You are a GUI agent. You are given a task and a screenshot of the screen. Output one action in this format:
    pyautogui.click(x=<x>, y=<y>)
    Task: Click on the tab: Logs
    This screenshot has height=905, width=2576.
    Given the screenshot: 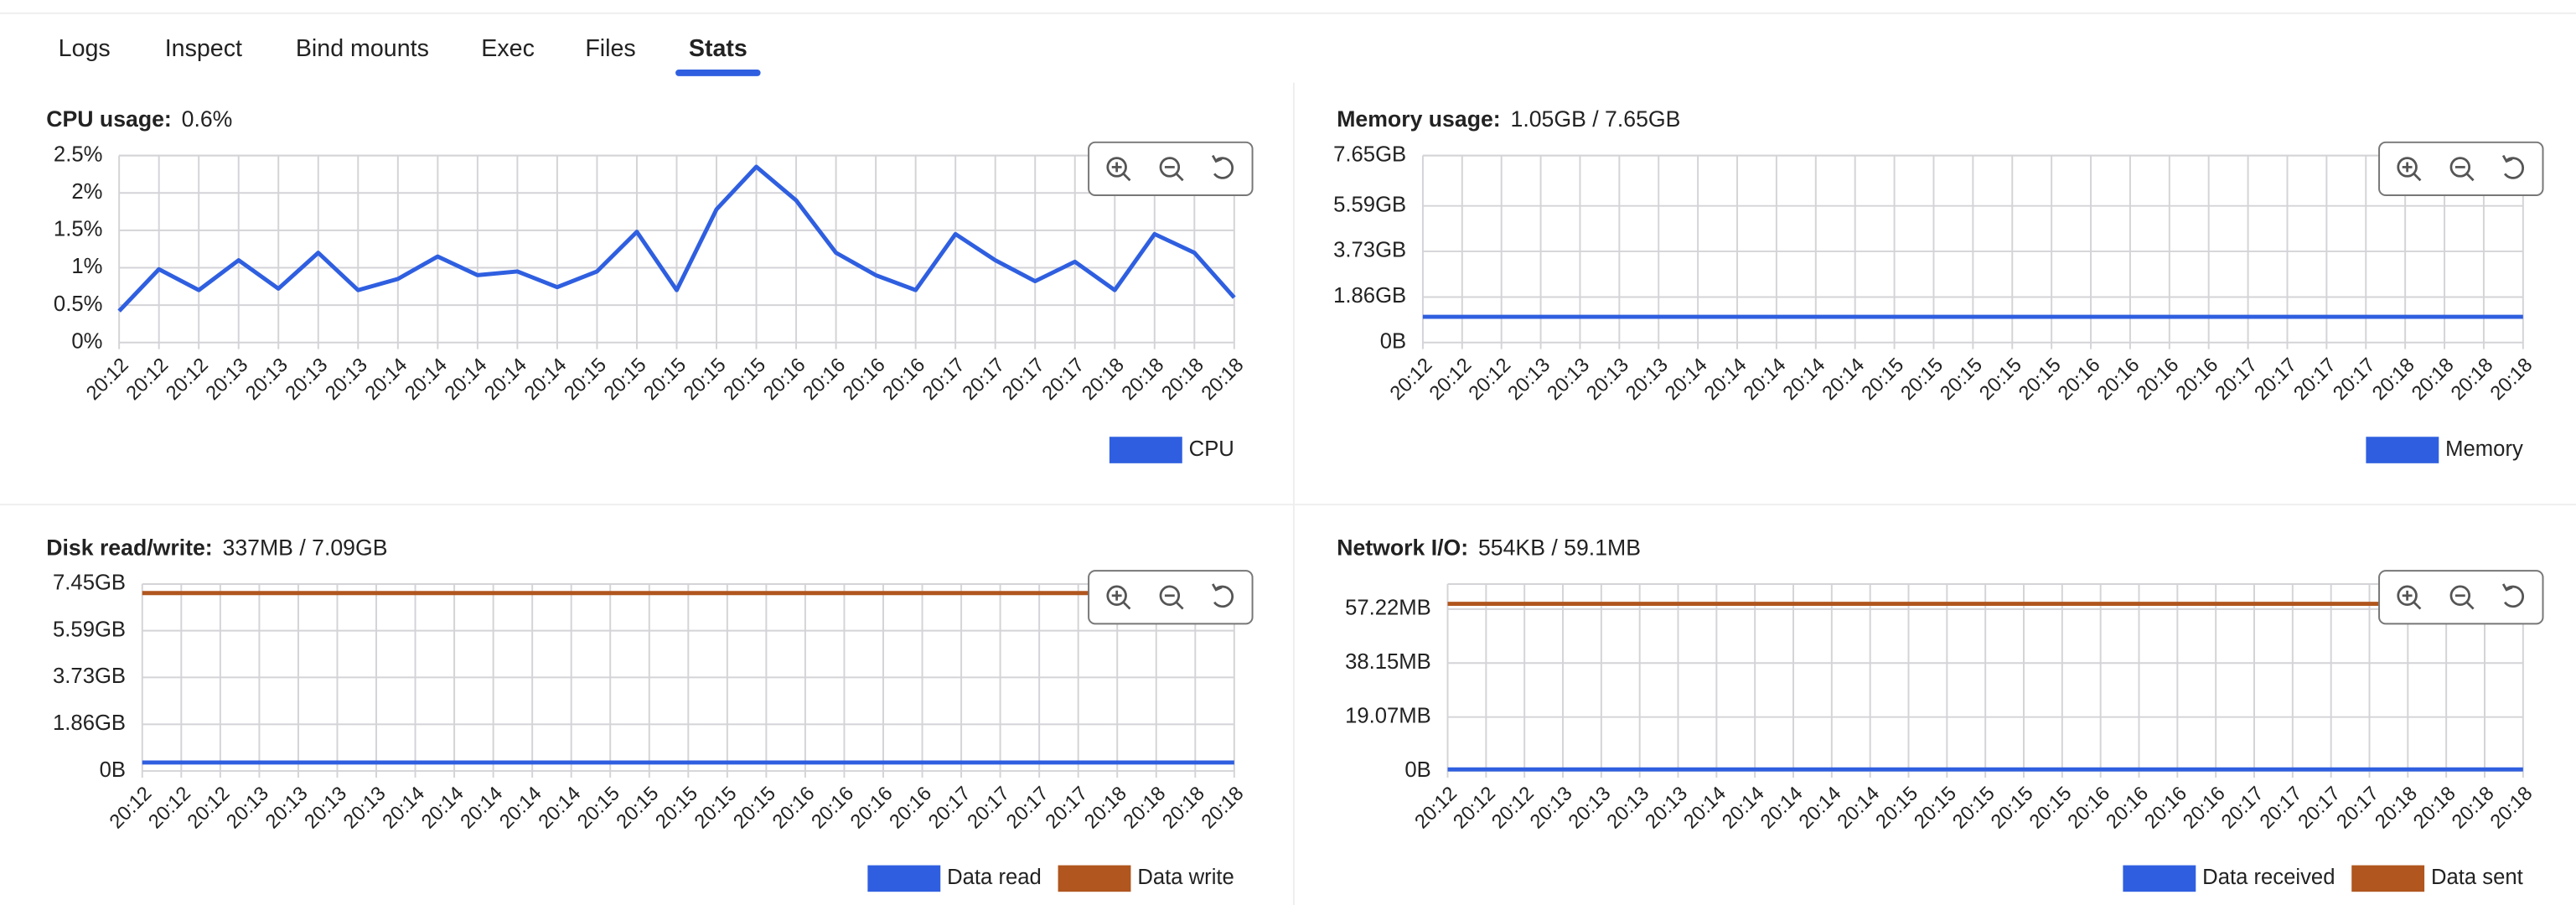 What is the action you would take?
    pyautogui.click(x=85, y=48)
    